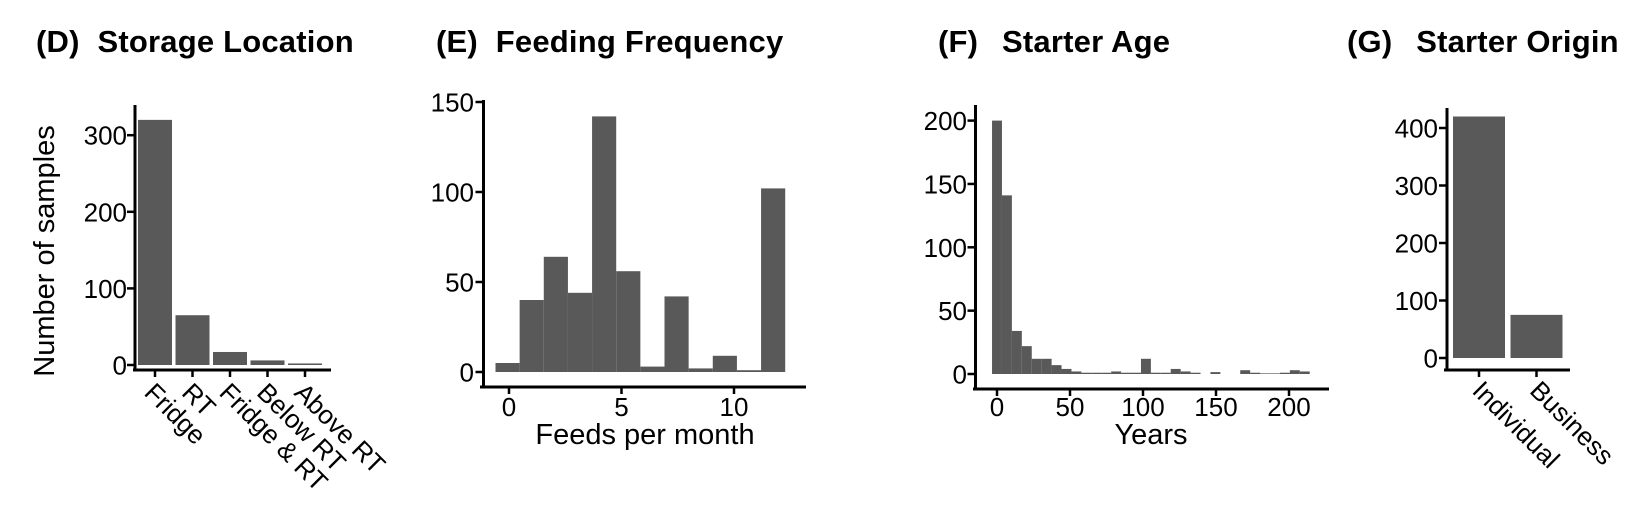  What do you see at coordinates (58, 41) in the screenshot?
I see `panel-d-tag: (D)` at bounding box center [58, 41].